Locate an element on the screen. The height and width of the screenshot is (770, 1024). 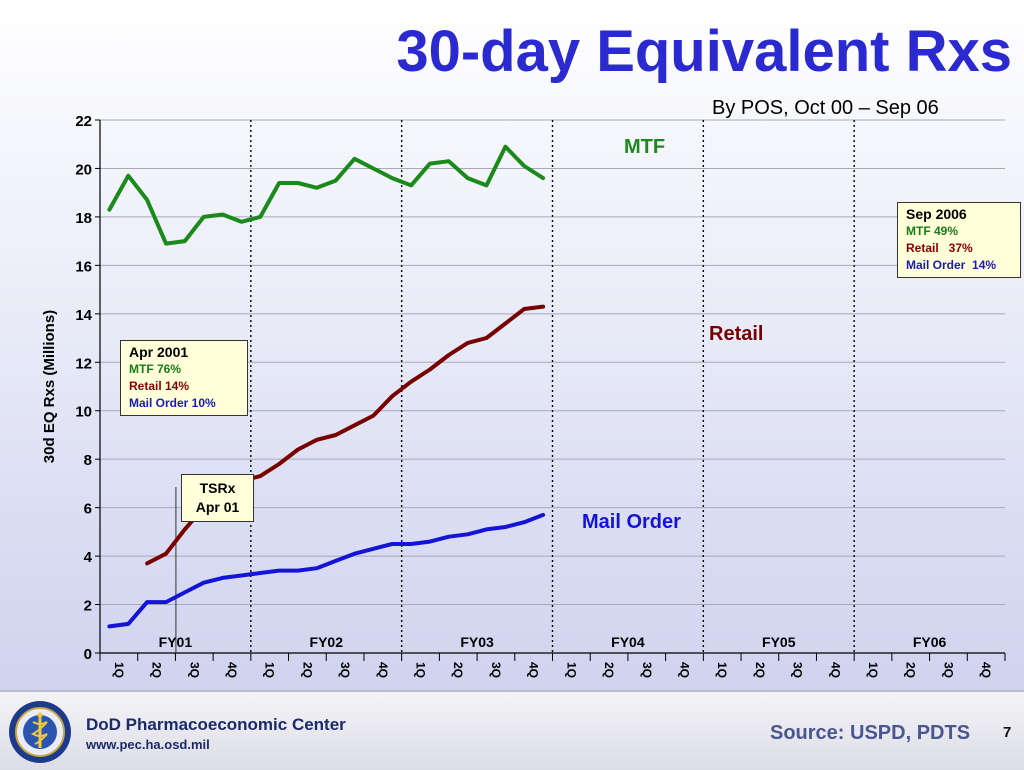
y-tick-label: 14 is located at coordinates (83, 315).